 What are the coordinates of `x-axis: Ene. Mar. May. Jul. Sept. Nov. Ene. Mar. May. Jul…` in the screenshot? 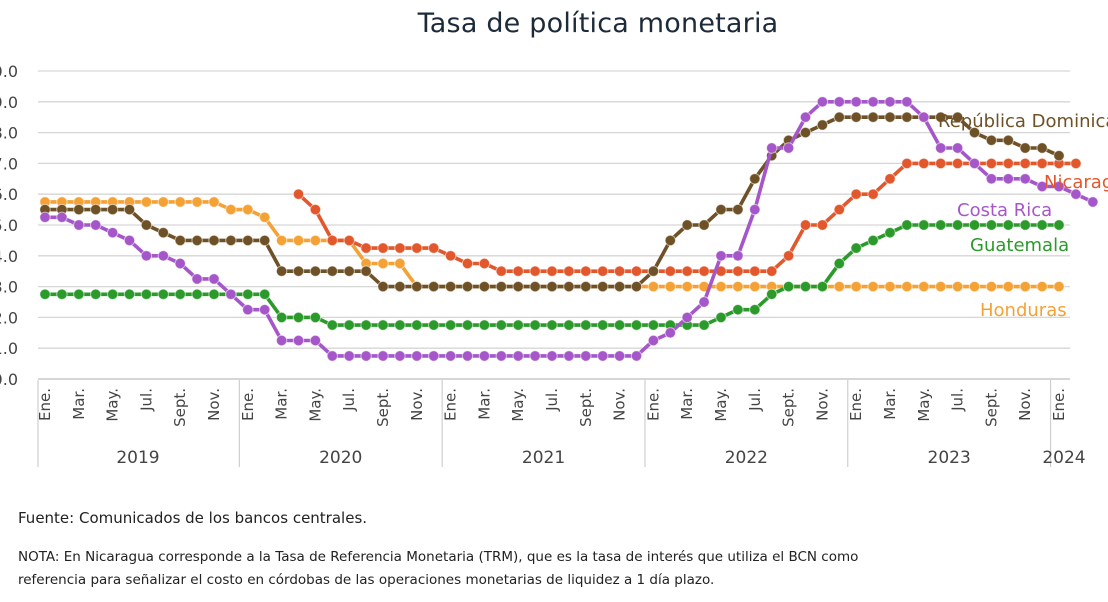 It's located at (561, 424).